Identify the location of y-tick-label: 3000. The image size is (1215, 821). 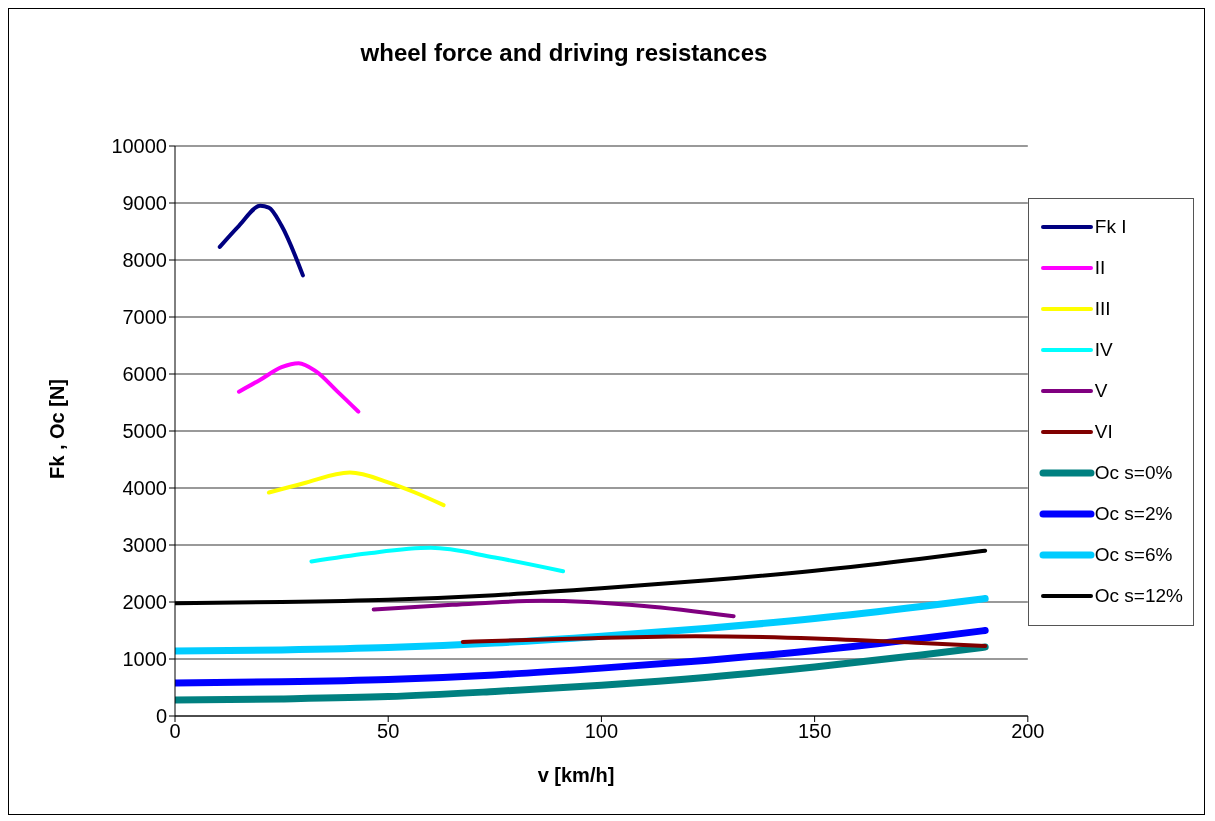
(144, 545).